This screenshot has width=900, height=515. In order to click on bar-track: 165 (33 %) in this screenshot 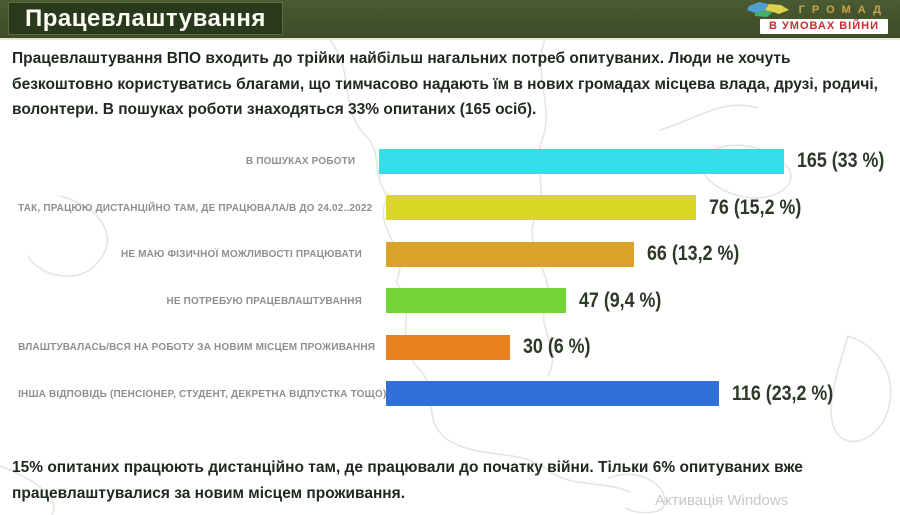, I will do `click(639, 161)`.